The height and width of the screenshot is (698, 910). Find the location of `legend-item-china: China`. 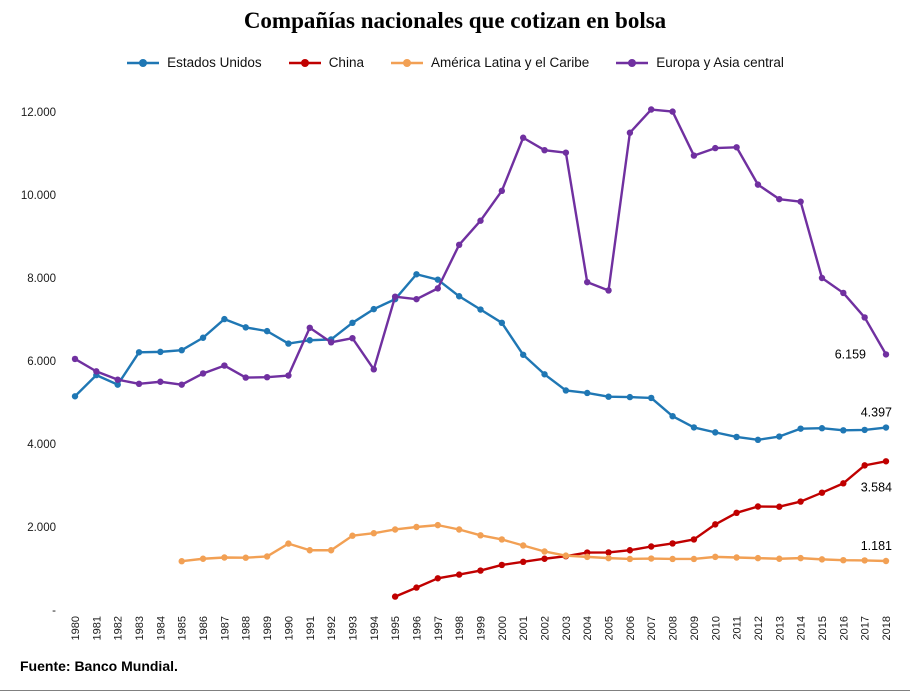

legend-item-china: China is located at coordinates (326, 62).